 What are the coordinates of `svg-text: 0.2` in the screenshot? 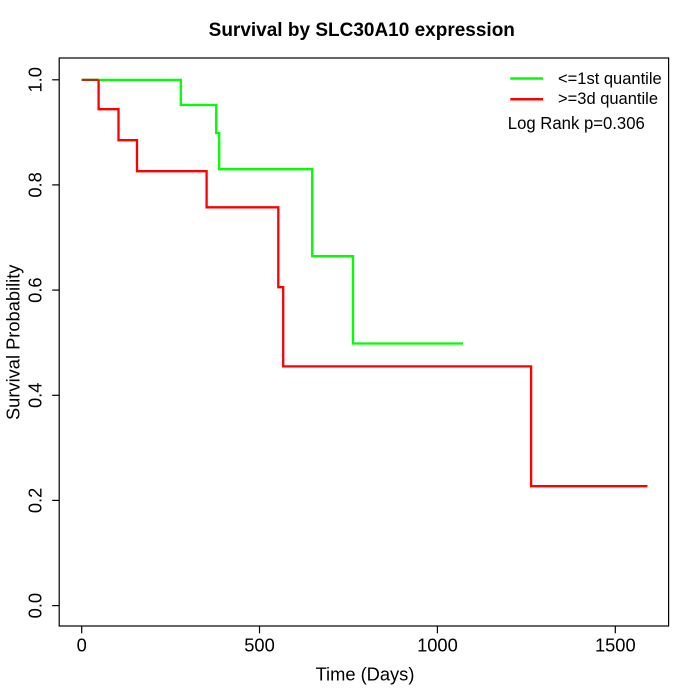 It's located at (35, 500).